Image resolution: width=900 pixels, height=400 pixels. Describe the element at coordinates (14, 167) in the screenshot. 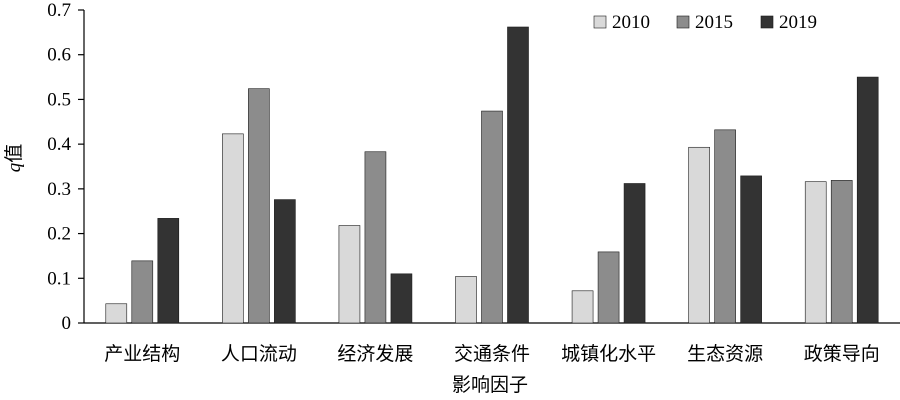

I see `y-axis-title-italic: q` at that location.